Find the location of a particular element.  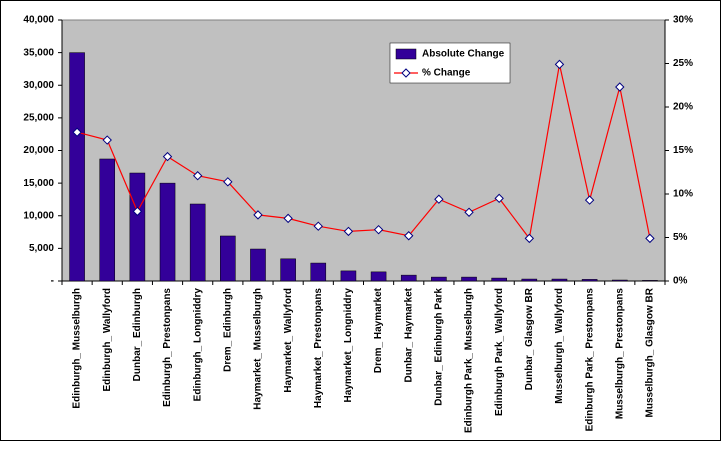

legend: Absolute Change % Change is located at coordinates (450, 63).